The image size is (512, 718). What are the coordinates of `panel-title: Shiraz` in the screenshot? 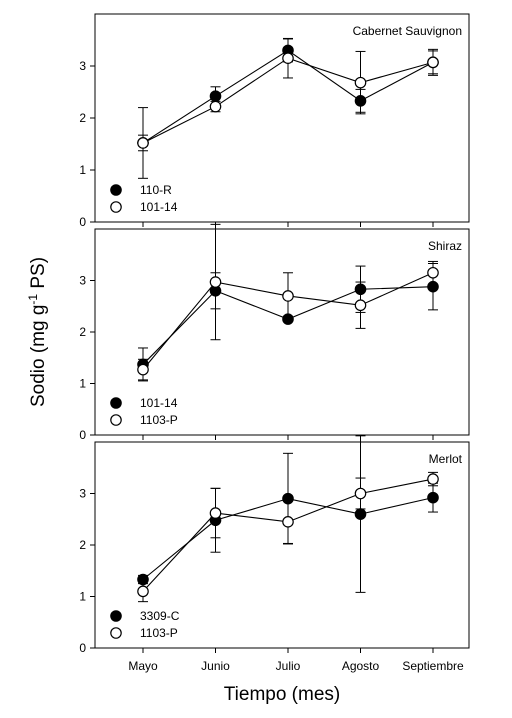 It's located at (445, 246).